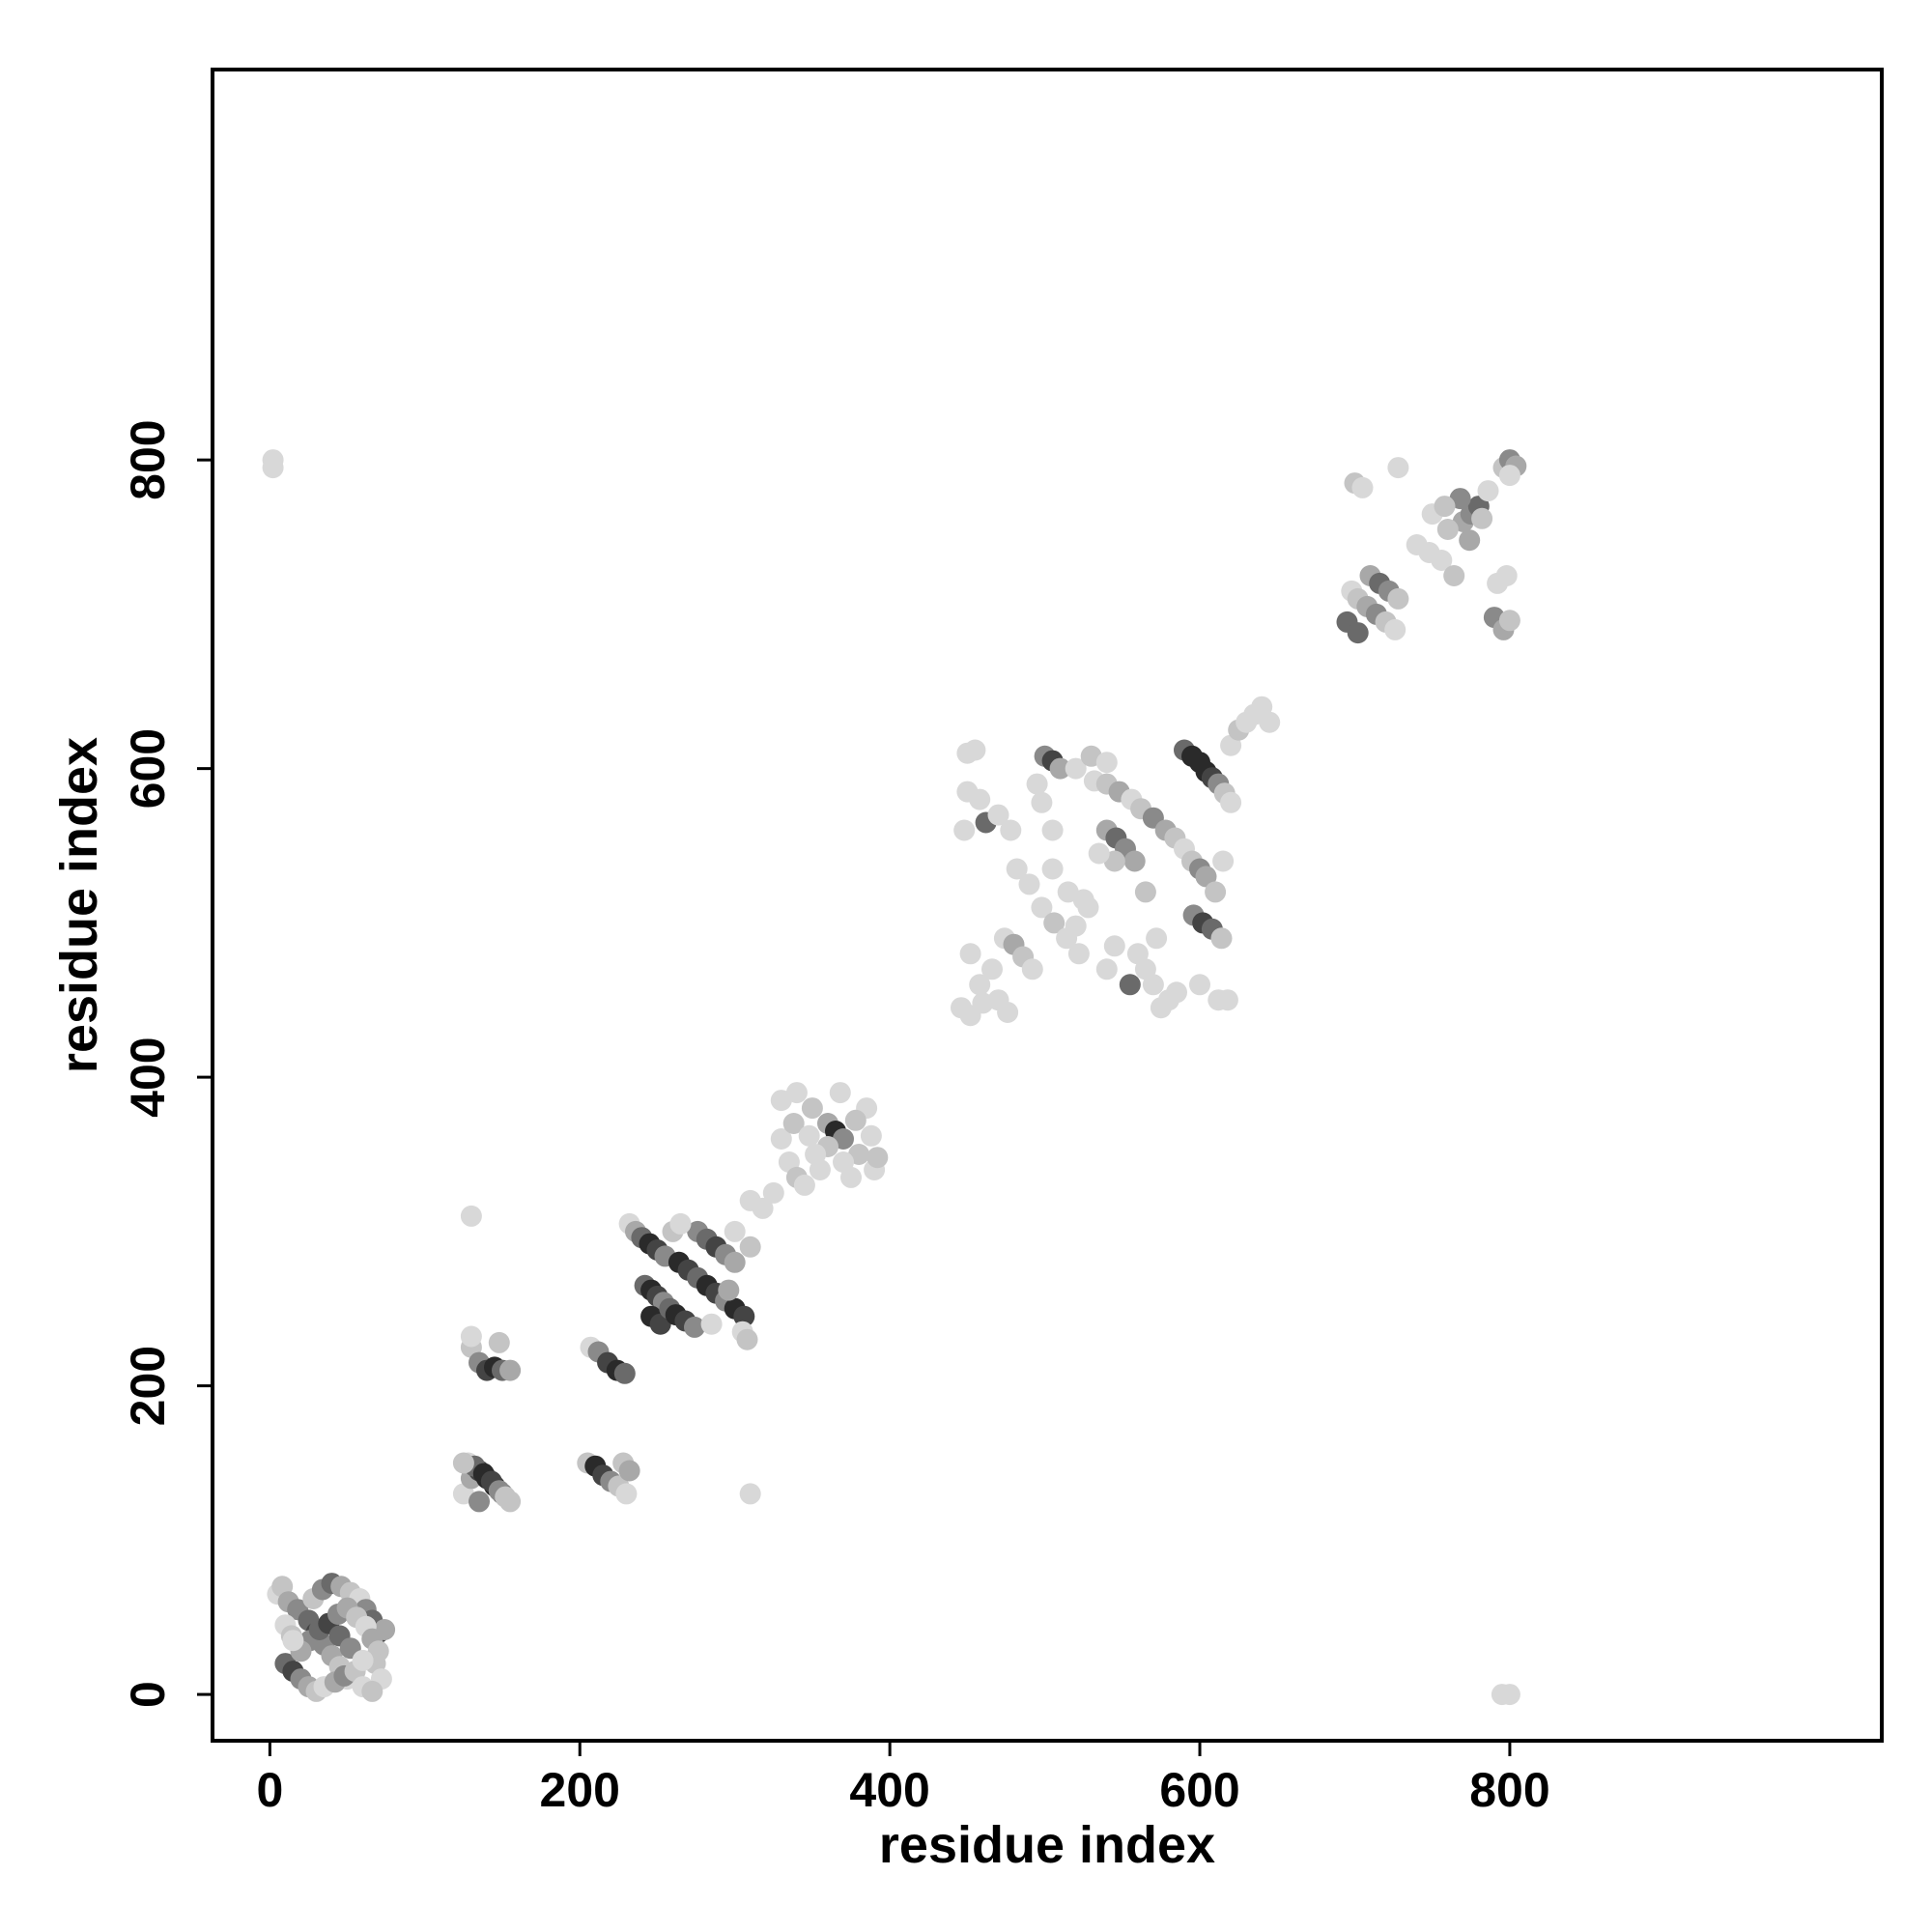 This screenshot has width=1932, height=1932. What do you see at coordinates (1199, 1790) in the screenshot?
I see `x-tick-label: 600` at bounding box center [1199, 1790].